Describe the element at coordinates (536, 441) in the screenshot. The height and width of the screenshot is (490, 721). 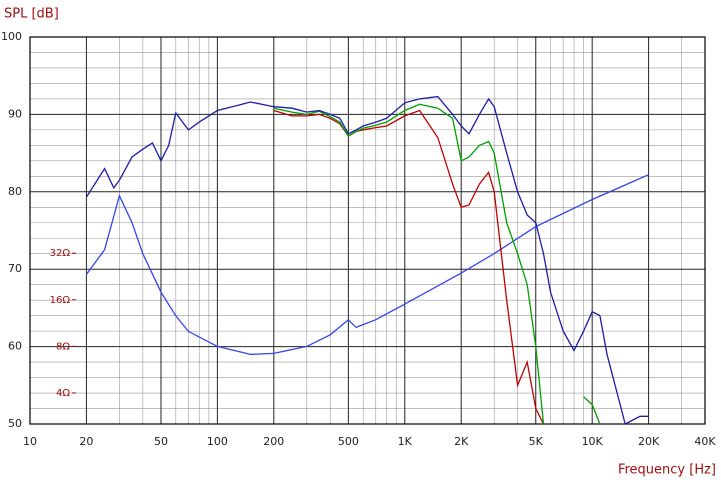
I see `x-tick-label: 5K` at that location.